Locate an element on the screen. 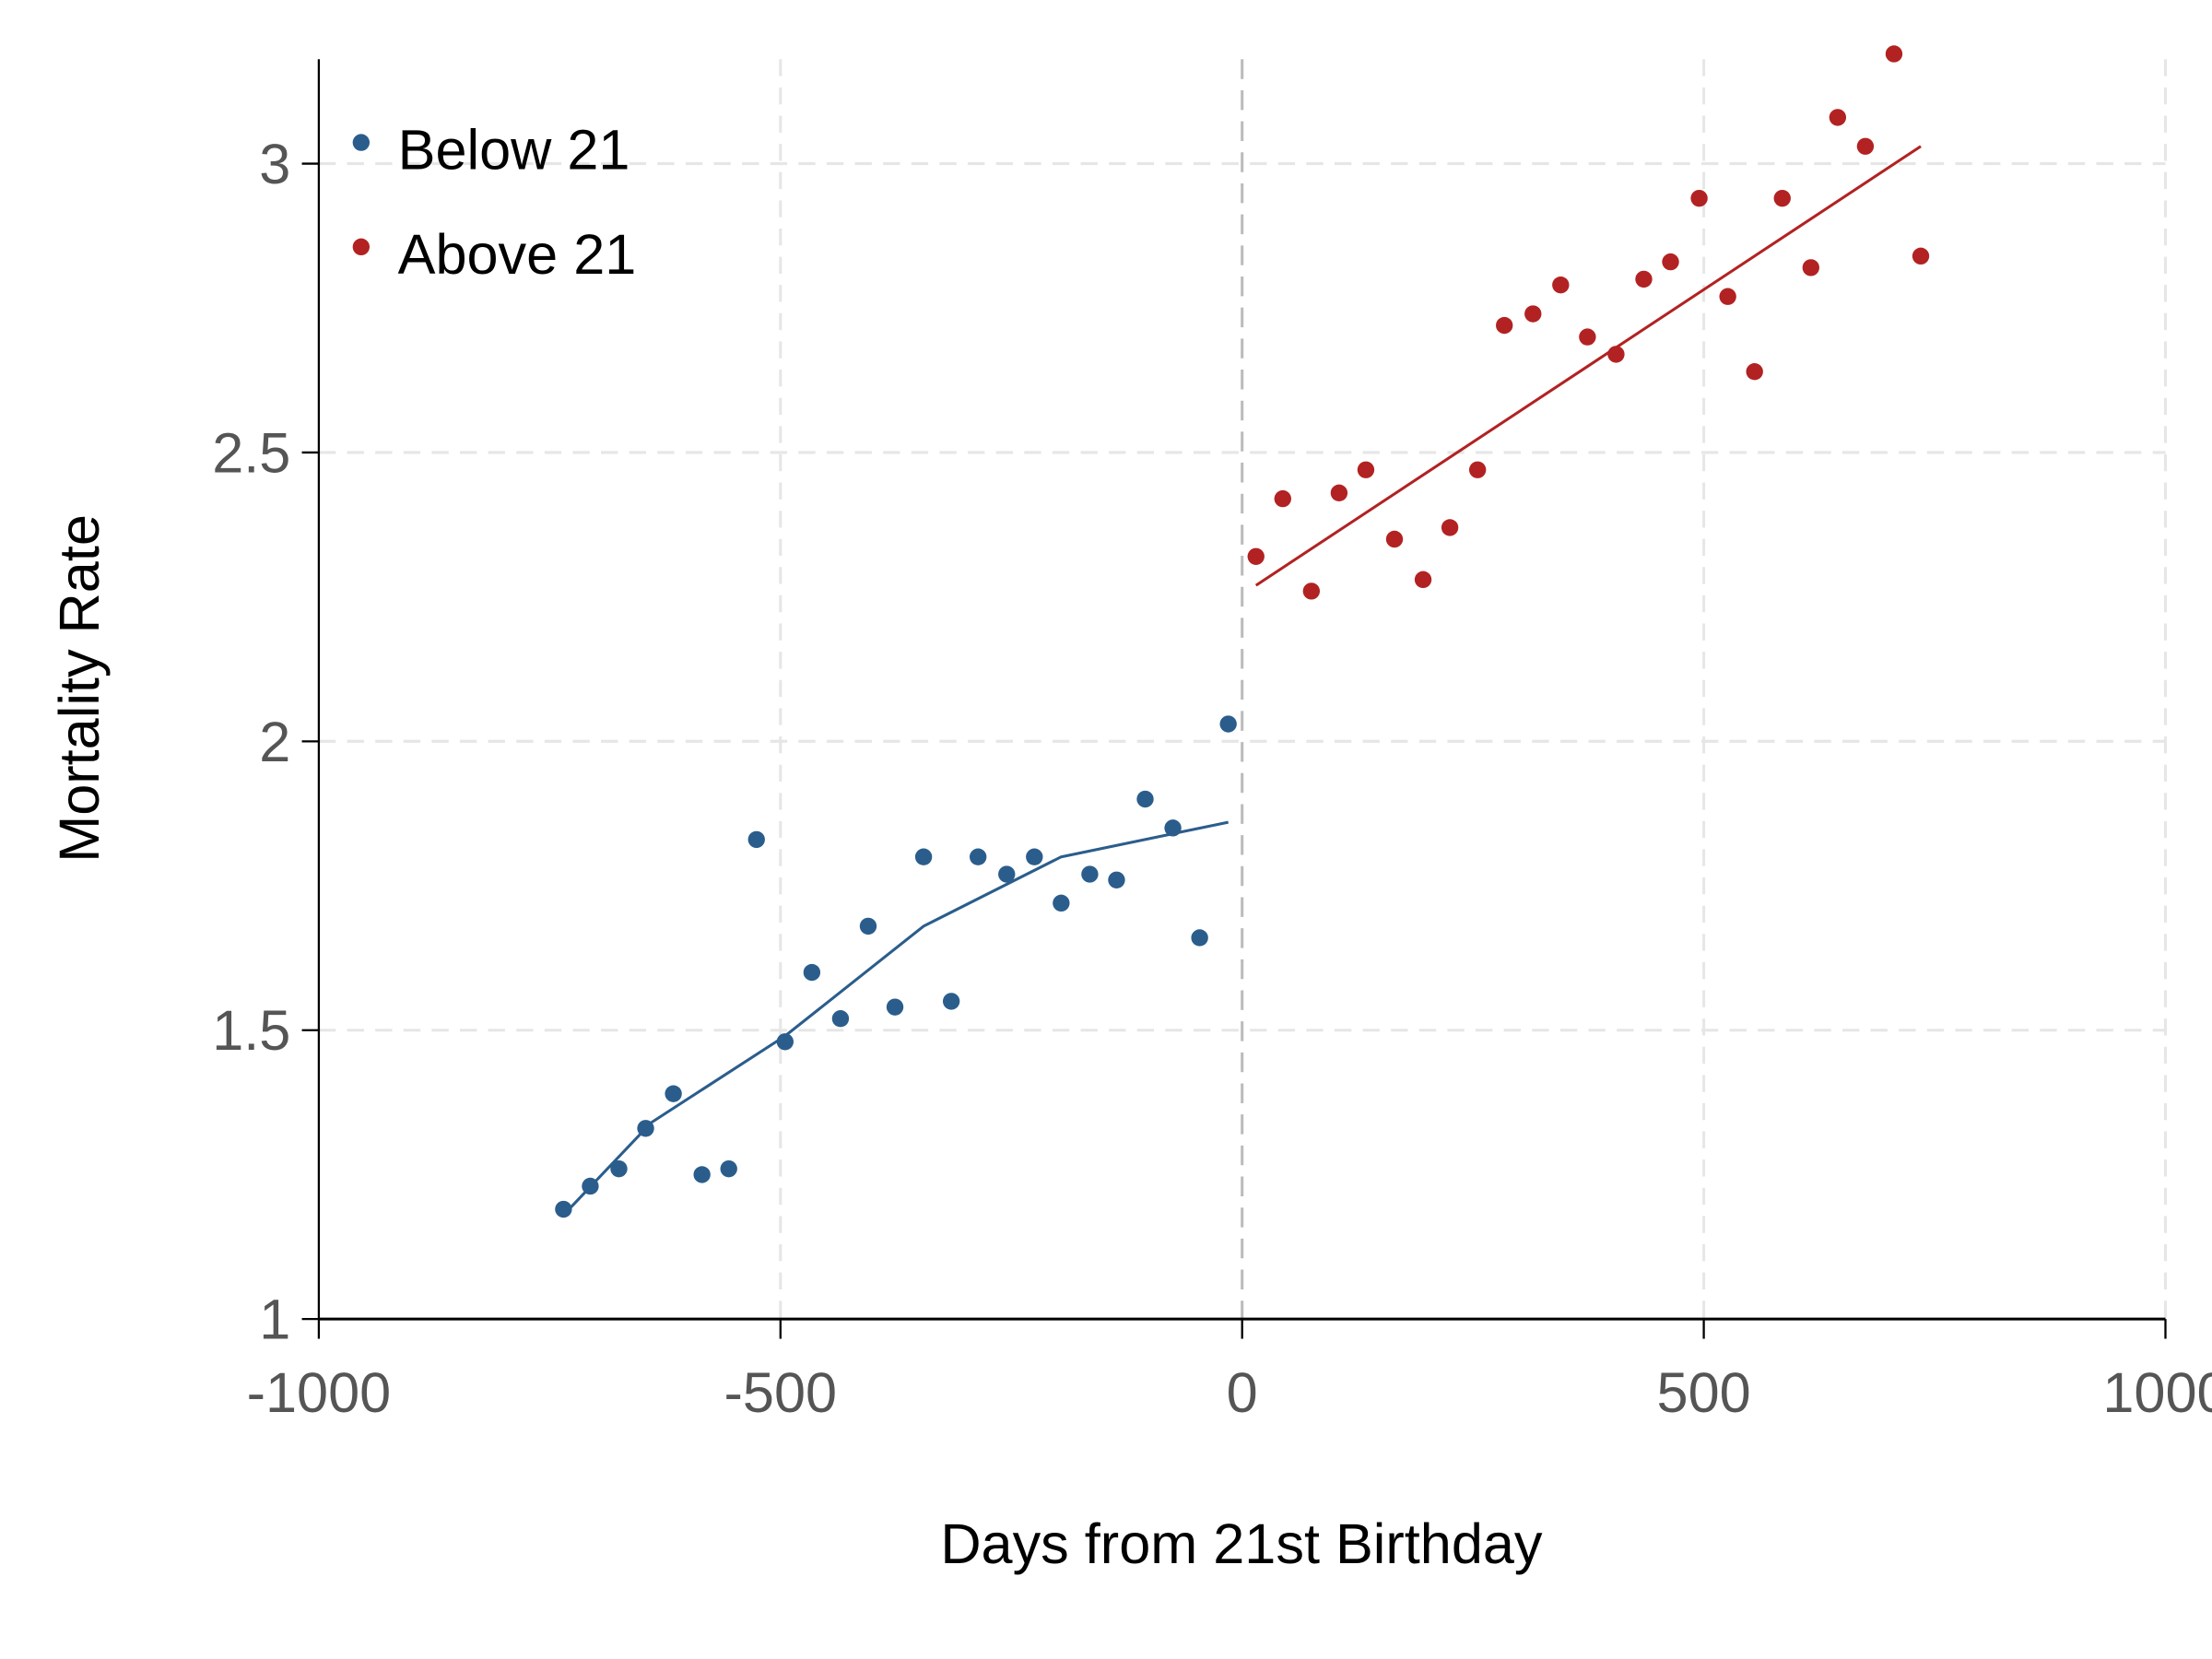 The width and height of the screenshot is (2212, 1659). x-tick-label: 500 is located at coordinates (1704, 1392).